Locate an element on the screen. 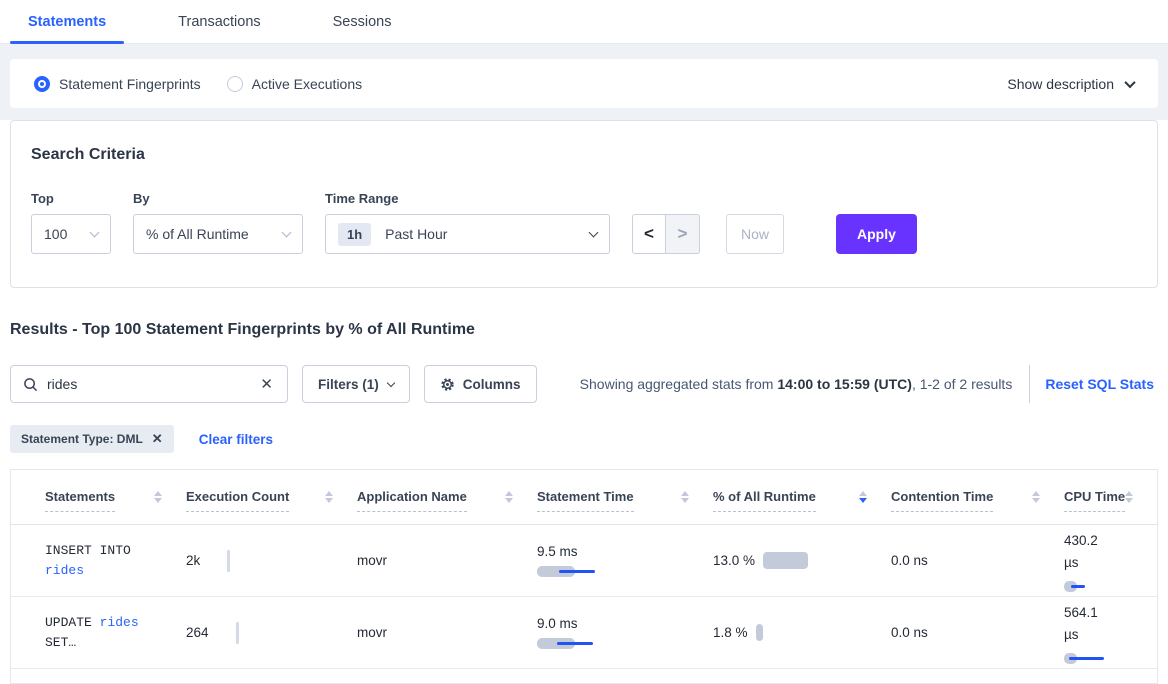 The height and width of the screenshot is (684, 1168). top-select: 100 is located at coordinates (71, 234).